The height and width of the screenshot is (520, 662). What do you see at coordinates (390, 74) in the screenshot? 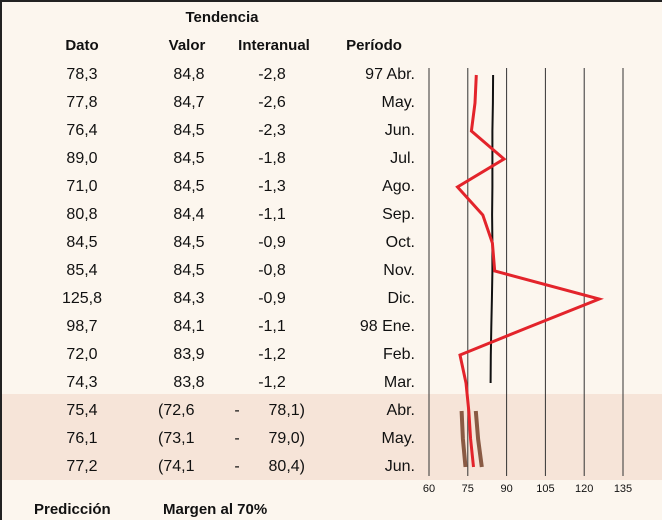
I see `period-label: 97 Abr.` at bounding box center [390, 74].